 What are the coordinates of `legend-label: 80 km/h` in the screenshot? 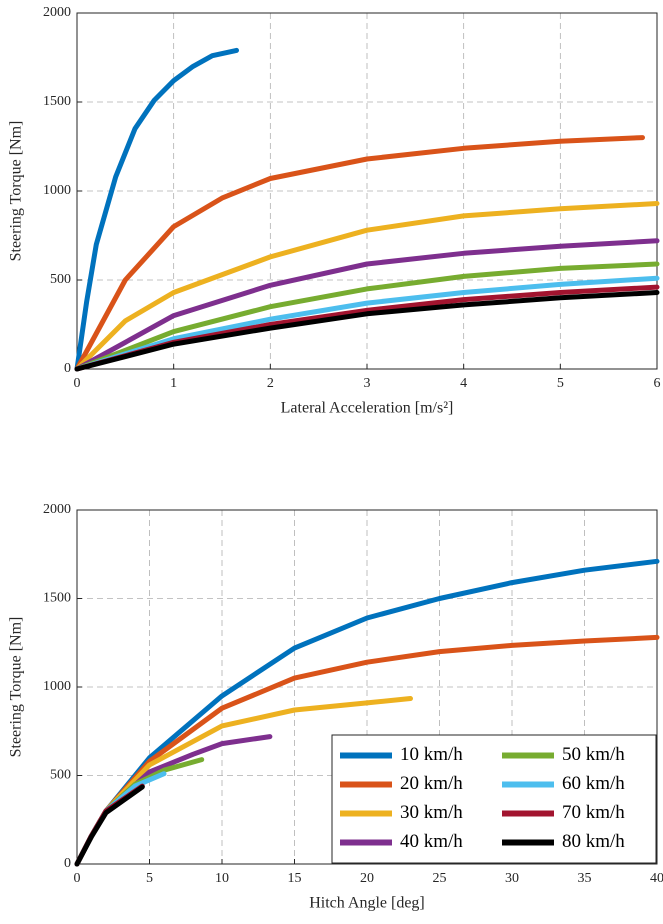 It's located at (593, 841).